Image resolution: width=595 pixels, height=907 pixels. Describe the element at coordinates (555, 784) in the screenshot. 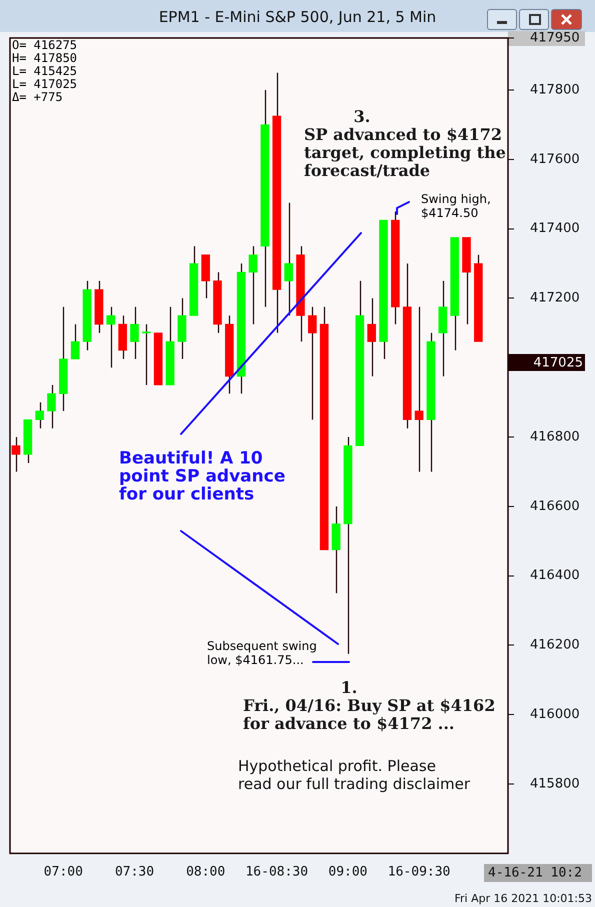

I see `y-tick-label: 415800` at that location.